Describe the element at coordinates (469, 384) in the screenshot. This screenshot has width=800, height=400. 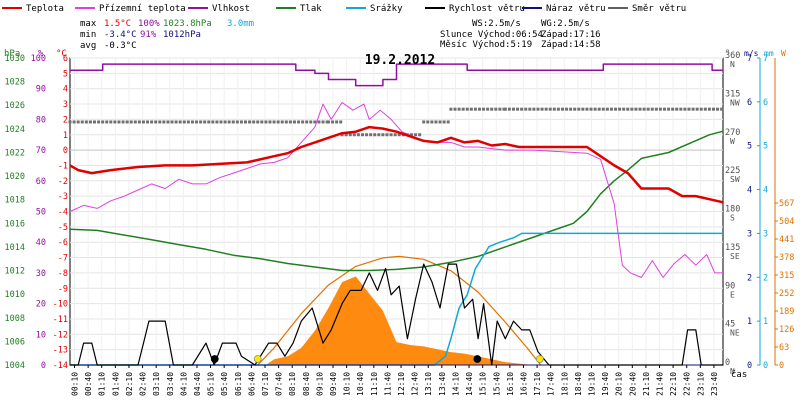
I see `x-tick-label: 14:40` at that location.